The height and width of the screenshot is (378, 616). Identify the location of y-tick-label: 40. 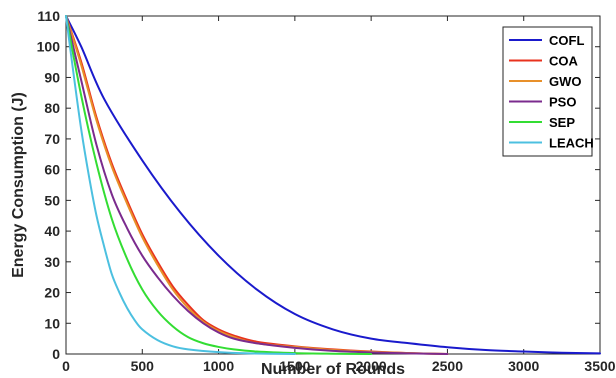
(52, 231).